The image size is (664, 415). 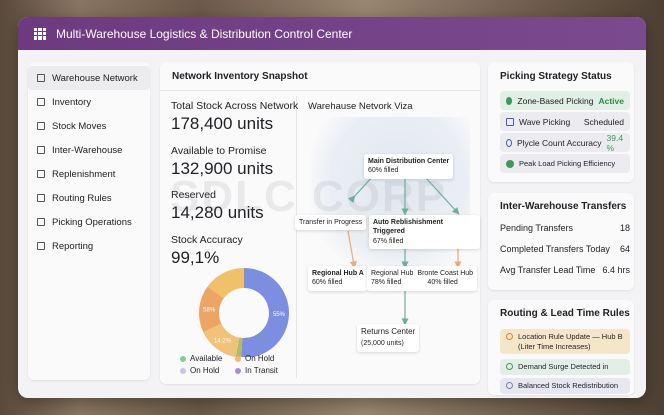 What do you see at coordinates (563, 206) in the screenshot?
I see `card-title: Inter-Warehouse Transfers` at bounding box center [563, 206].